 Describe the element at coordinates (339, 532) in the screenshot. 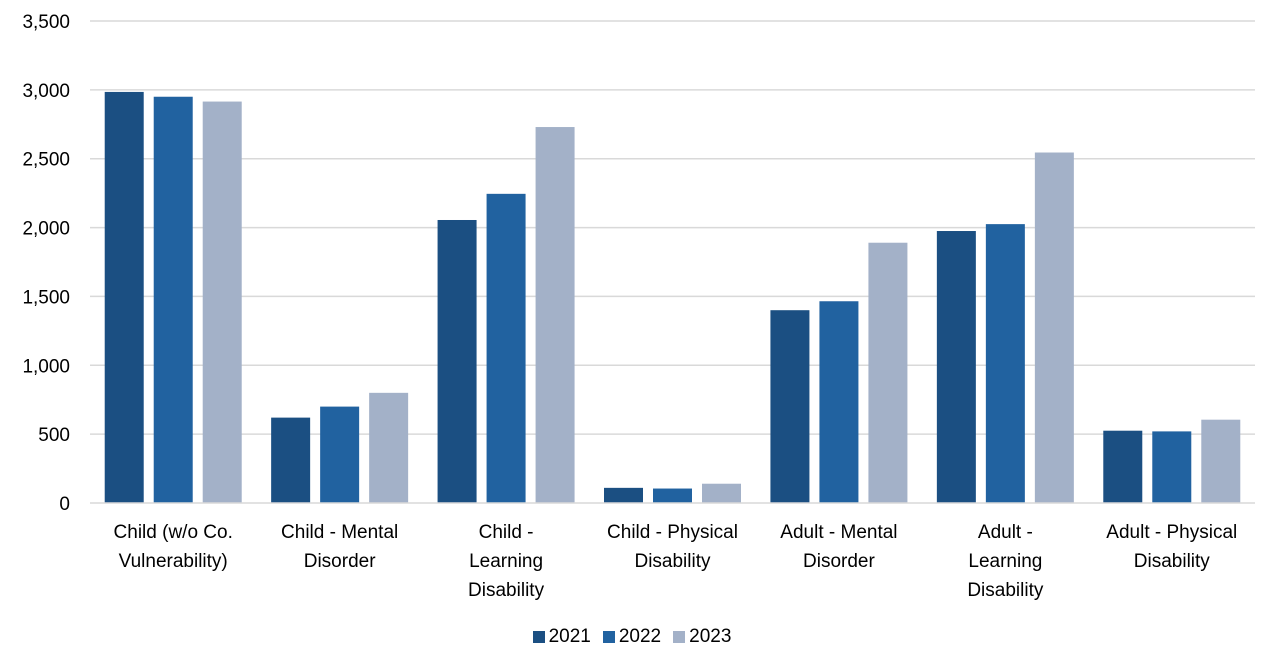

I see `category-label: Child - Mental` at that location.